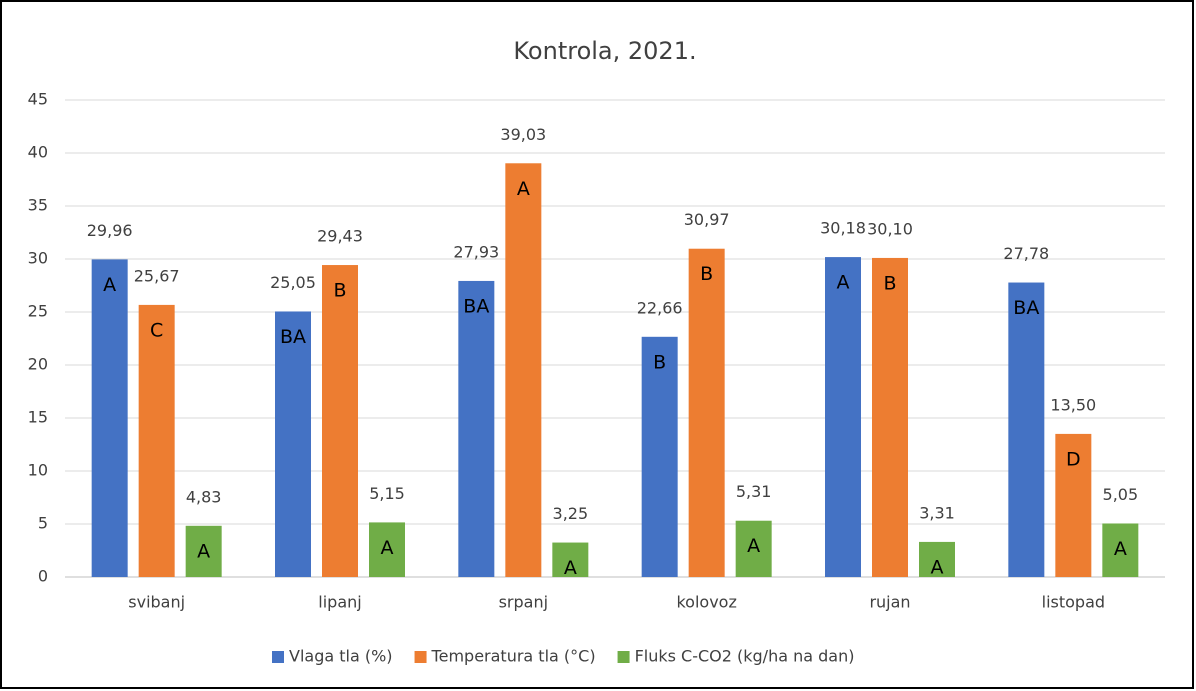  Describe the element at coordinates (204, 496) in the screenshot. I see `value-label: 4,83` at that location.